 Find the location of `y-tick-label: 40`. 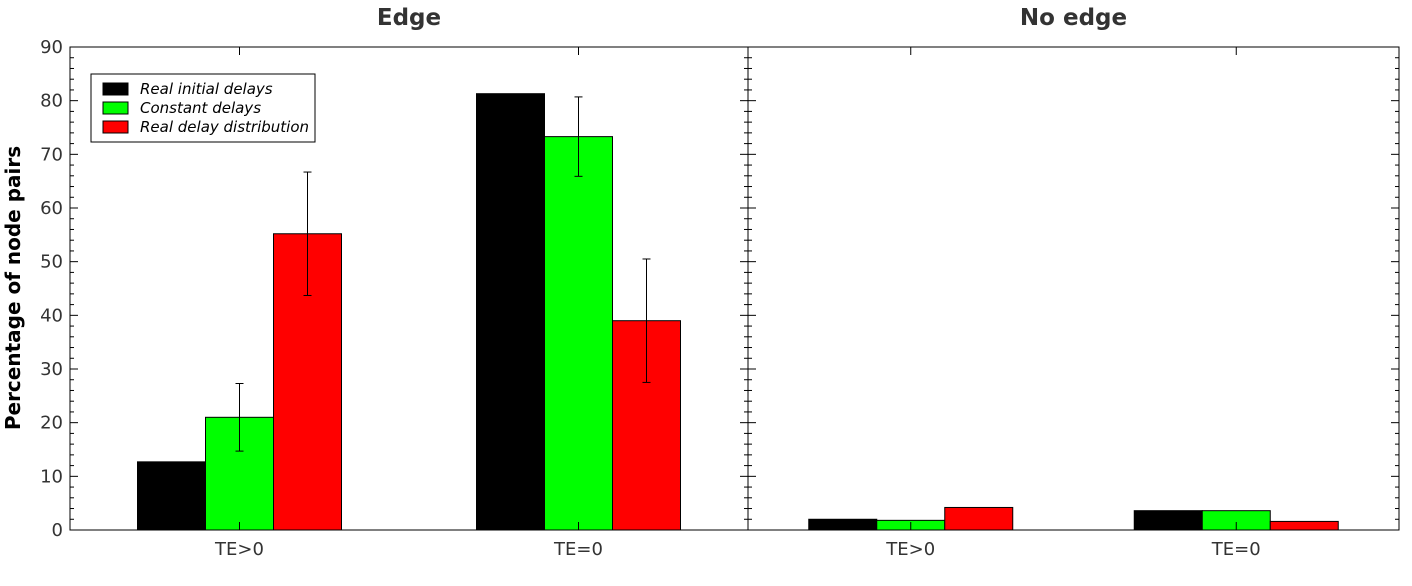

y-tick-label: 40 is located at coordinates (51, 315).